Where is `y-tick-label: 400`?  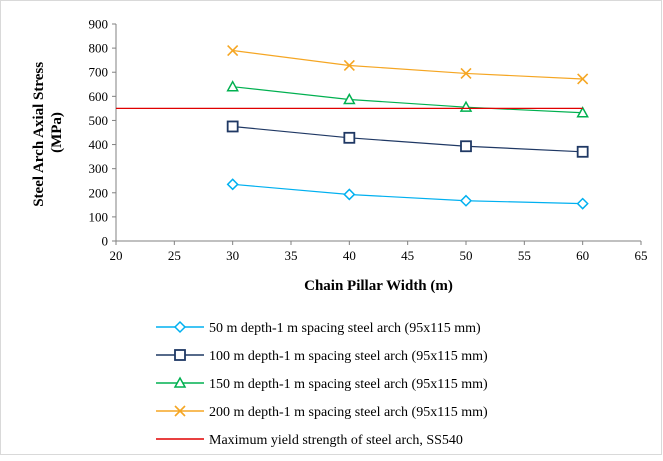
y-tick-label: 400 is located at coordinates (99, 144).